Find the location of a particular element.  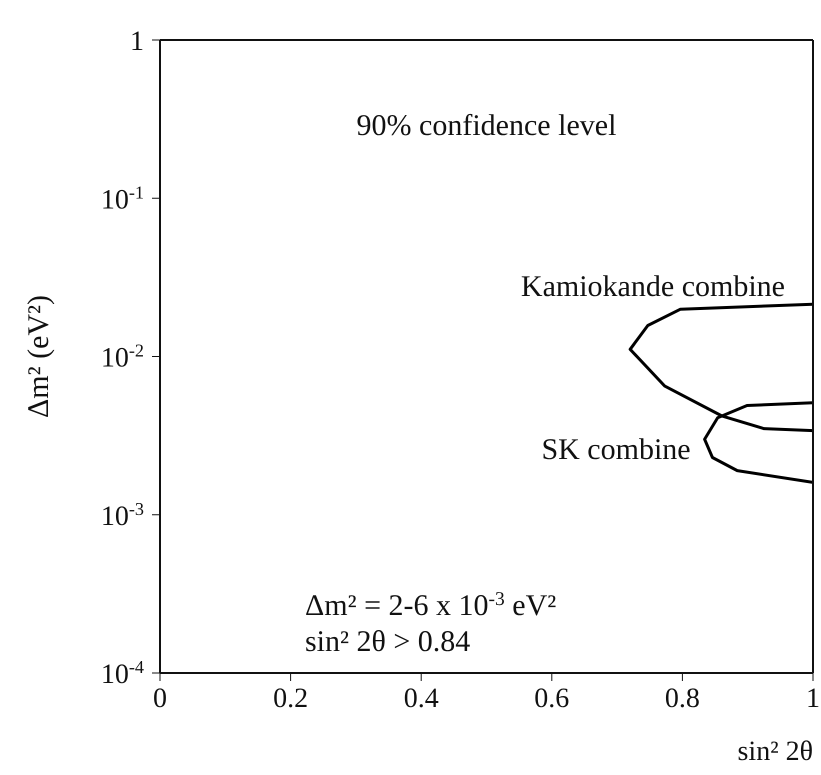

x-tick-label: 1 is located at coordinates (813, 698).